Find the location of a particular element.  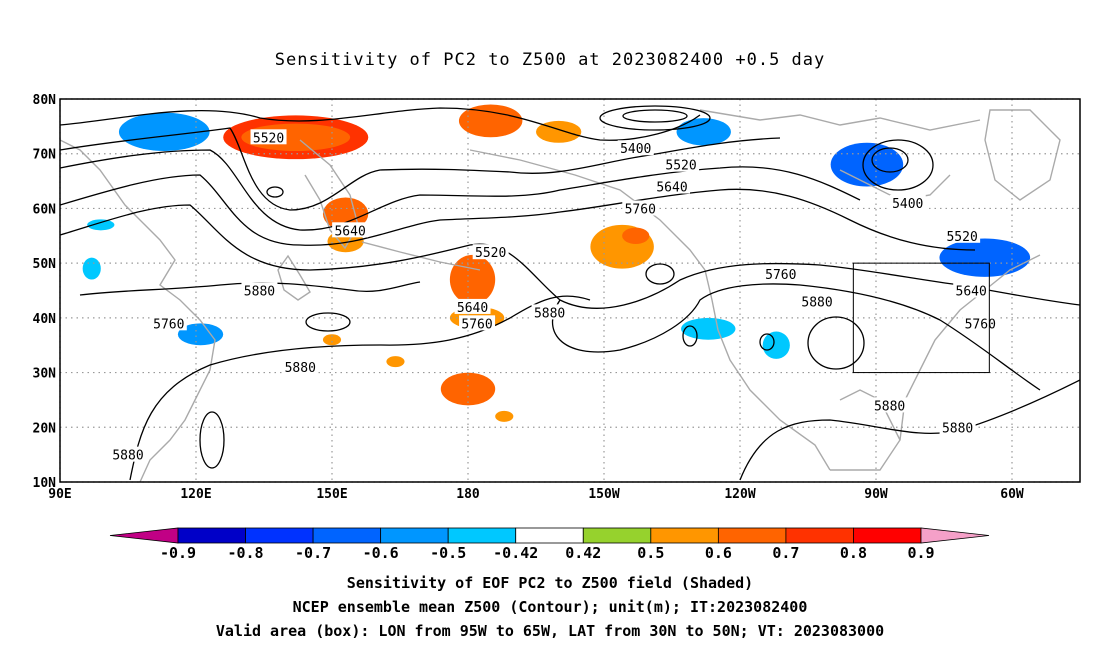

valid-area-box is located at coordinates (921, 318).